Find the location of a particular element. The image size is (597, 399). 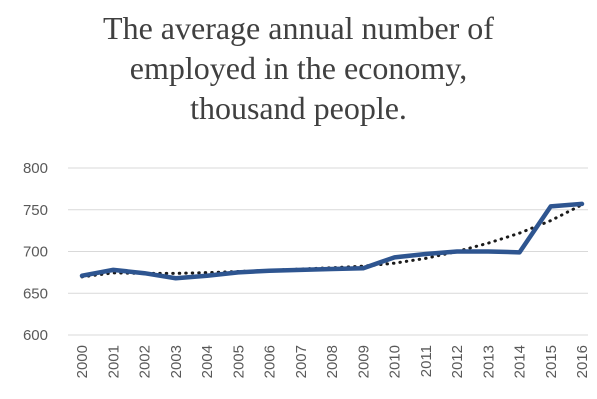

y-tick-label: 600 is located at coordinates (35, 335).